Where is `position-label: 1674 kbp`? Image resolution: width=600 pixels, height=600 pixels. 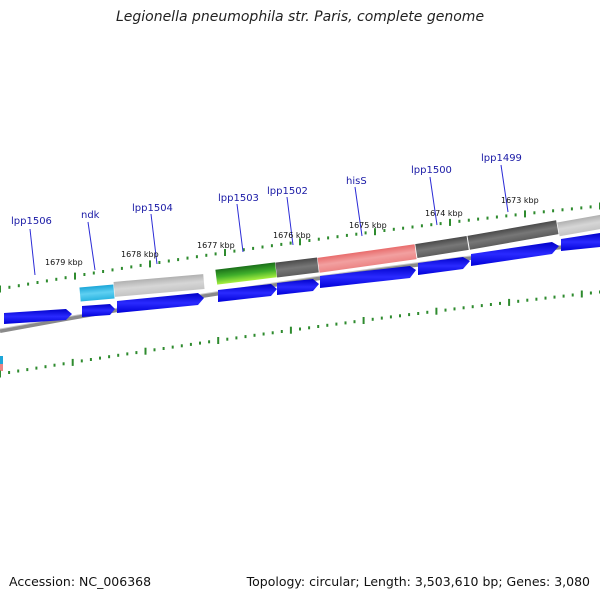
position-label: 1674 kbp is located at coordinates (444, 213).